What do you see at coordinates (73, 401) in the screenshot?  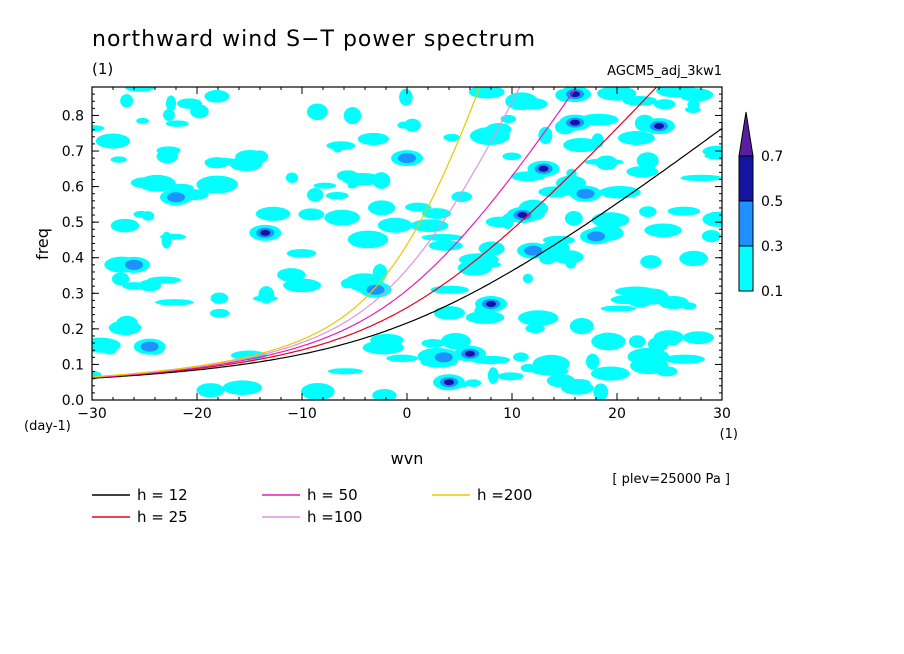 I see `y-tick-label: 0.0` at bounding box center [73, 401].